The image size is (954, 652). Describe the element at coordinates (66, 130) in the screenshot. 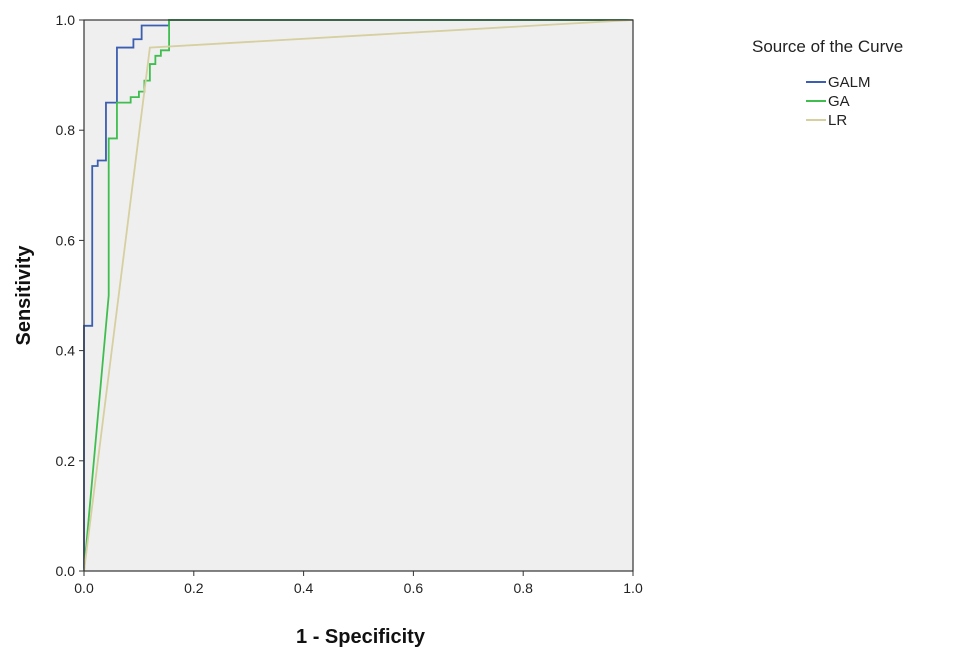

I see `y-tick-label: 0.8` at that location.